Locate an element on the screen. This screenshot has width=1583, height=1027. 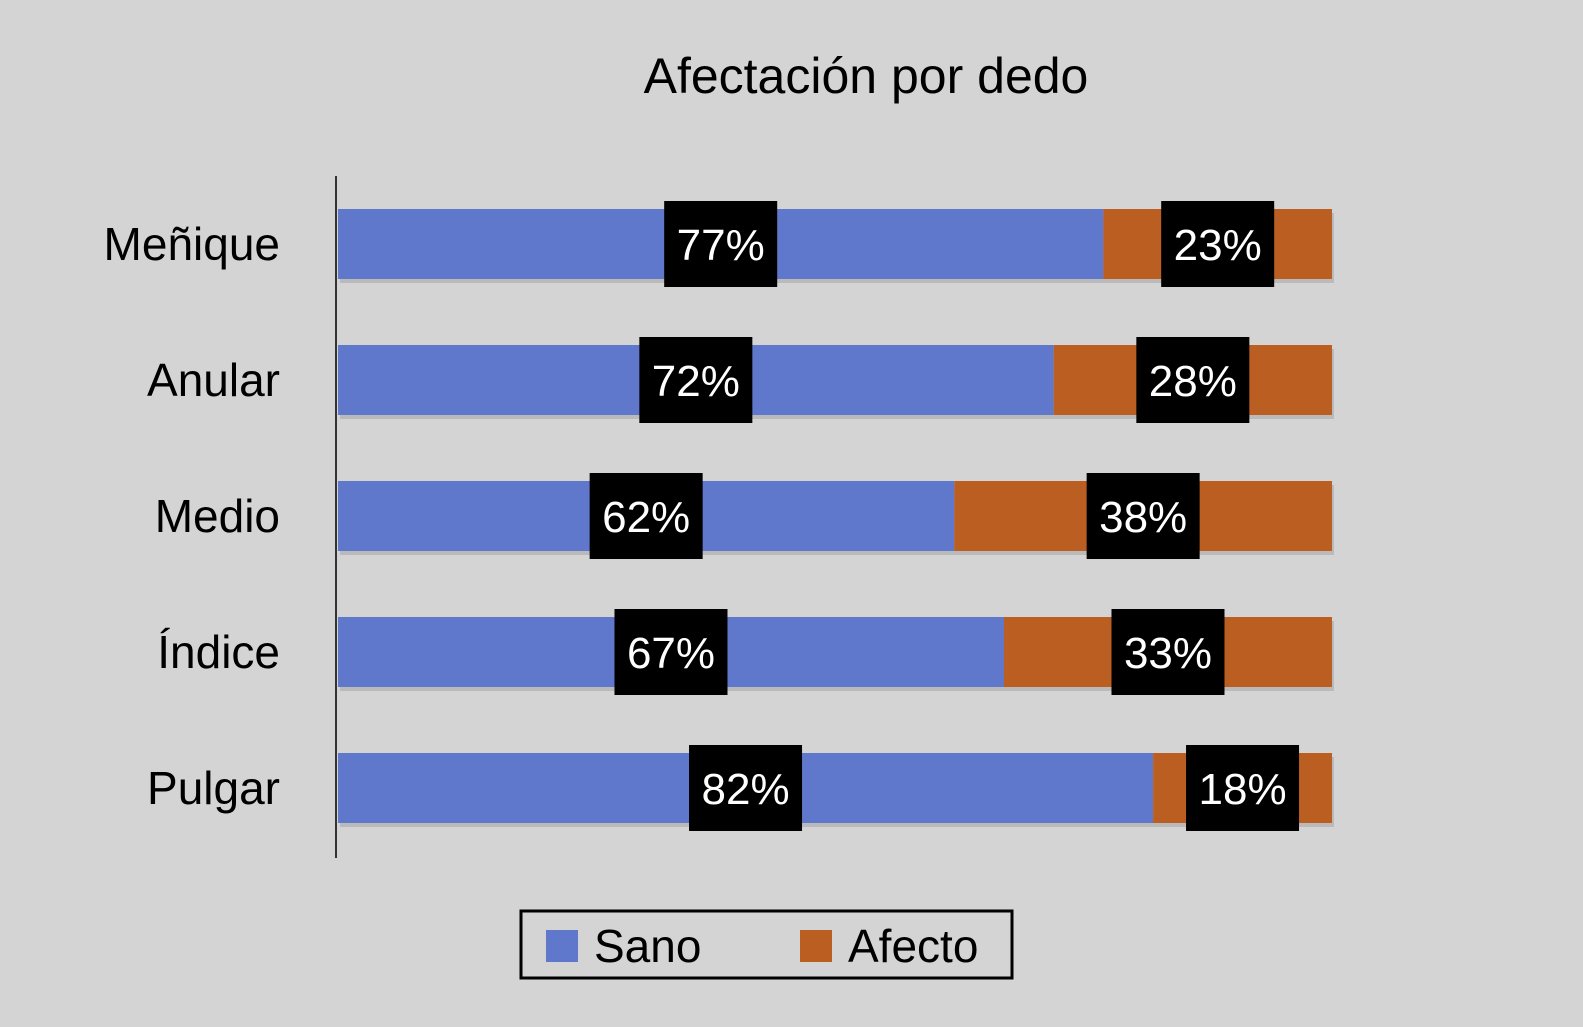
data-label-box-afecto-anular is located at coordinates (1193, 380).